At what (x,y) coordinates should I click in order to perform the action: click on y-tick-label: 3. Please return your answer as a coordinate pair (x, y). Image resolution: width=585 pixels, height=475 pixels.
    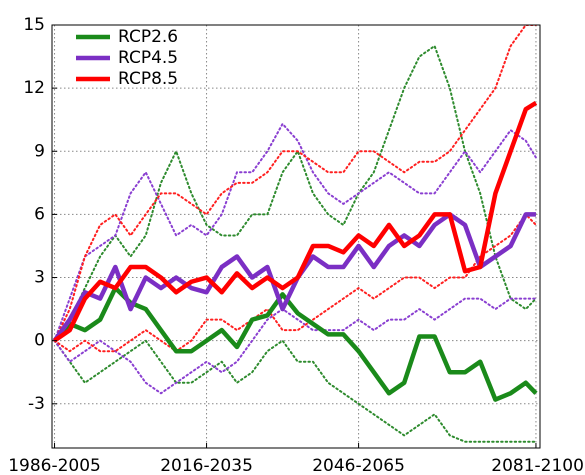
    Looking at the image, I should click on (39, 278).